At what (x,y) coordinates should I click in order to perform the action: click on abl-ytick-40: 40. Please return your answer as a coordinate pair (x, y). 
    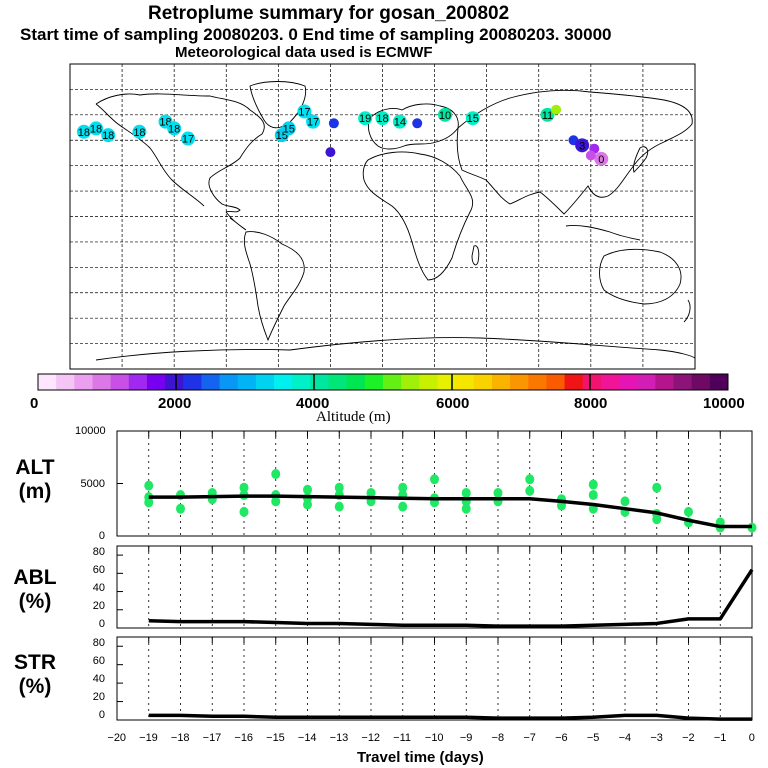
    Looking at the image, I should click on (98, 588).